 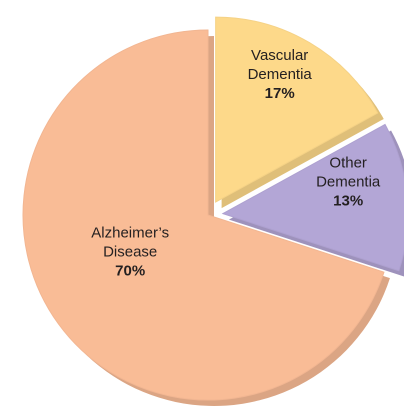 What do you see at coordinates (348, 163) in the screenshot?
I see `label-line: Other` at bounding box center [348, 163].